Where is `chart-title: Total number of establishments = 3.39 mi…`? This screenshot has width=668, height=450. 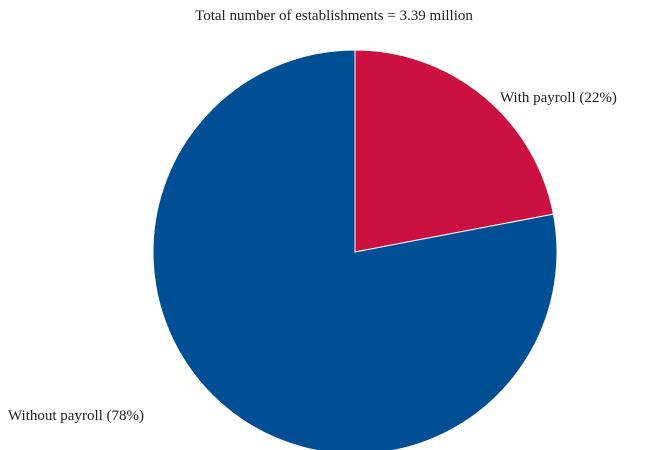
chart-title: Total number of establishments = 3.39 mi… is located at coordinates (334, 16).